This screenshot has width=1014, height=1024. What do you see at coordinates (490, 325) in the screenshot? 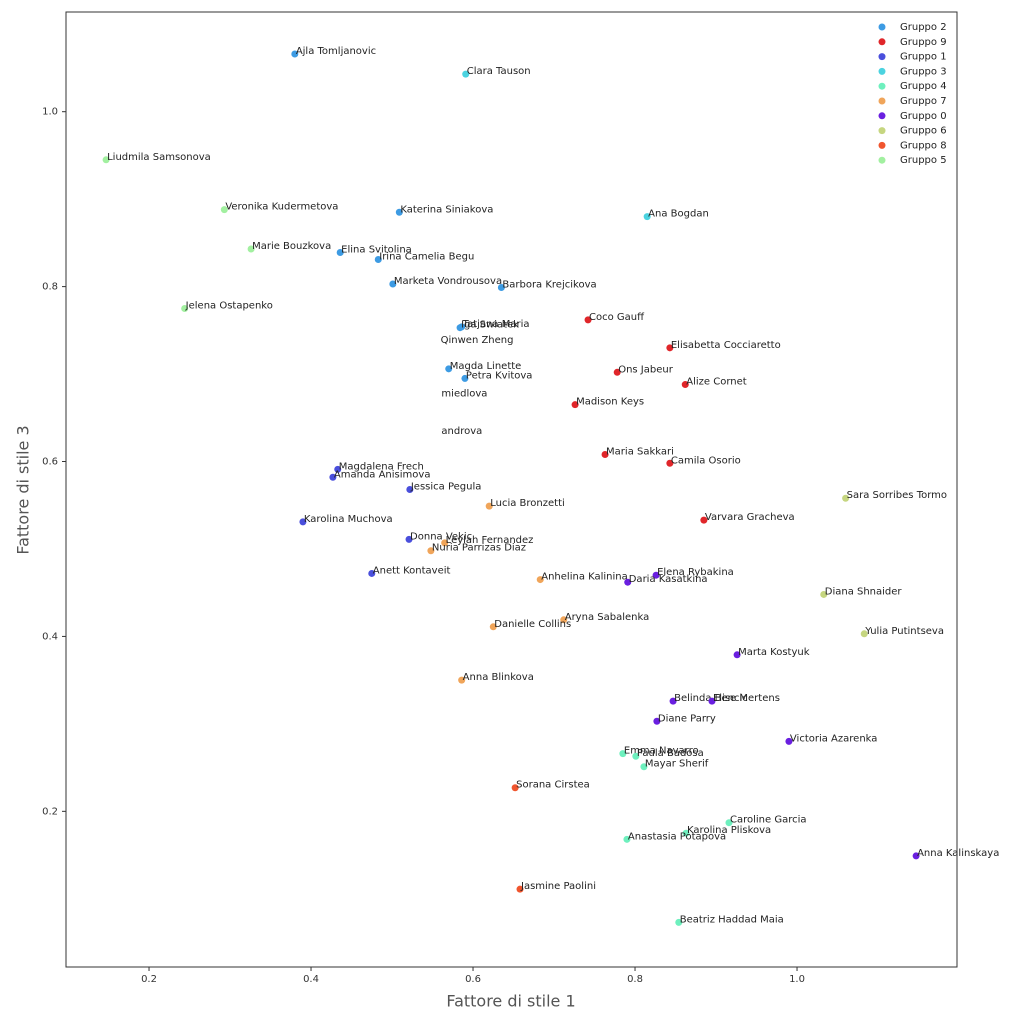
I see `point-label: Iga Swiatek` at bounding box center [490, 325].